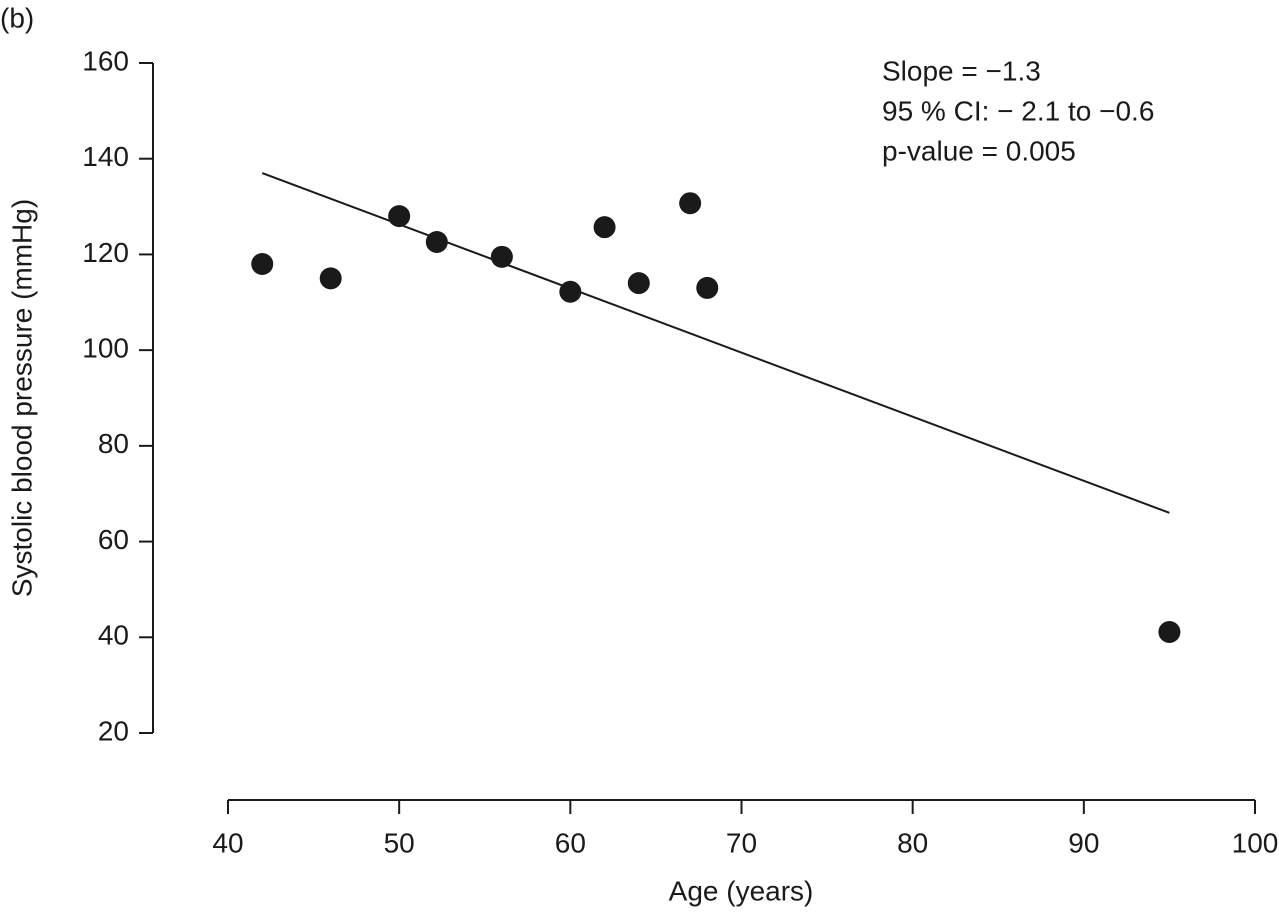  I want to click on x-tick-label: 50, so click(399, 842).